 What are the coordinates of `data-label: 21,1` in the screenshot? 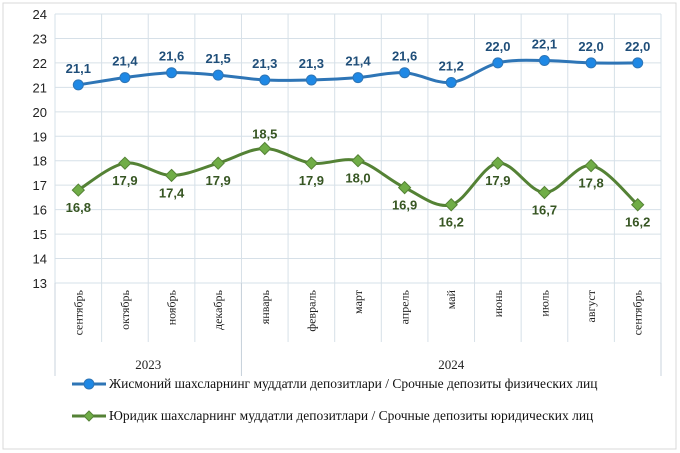 It's located at (78, 68).